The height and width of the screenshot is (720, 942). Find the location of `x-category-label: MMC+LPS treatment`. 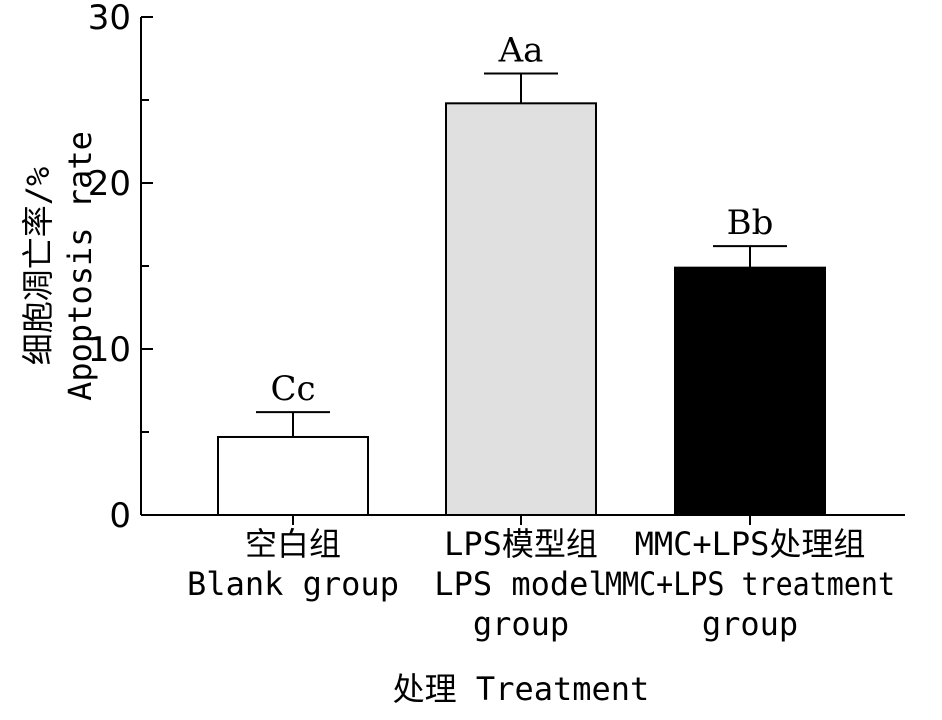

x-category-label: MMC+LPS treatment is located at coordinates (750, 584).